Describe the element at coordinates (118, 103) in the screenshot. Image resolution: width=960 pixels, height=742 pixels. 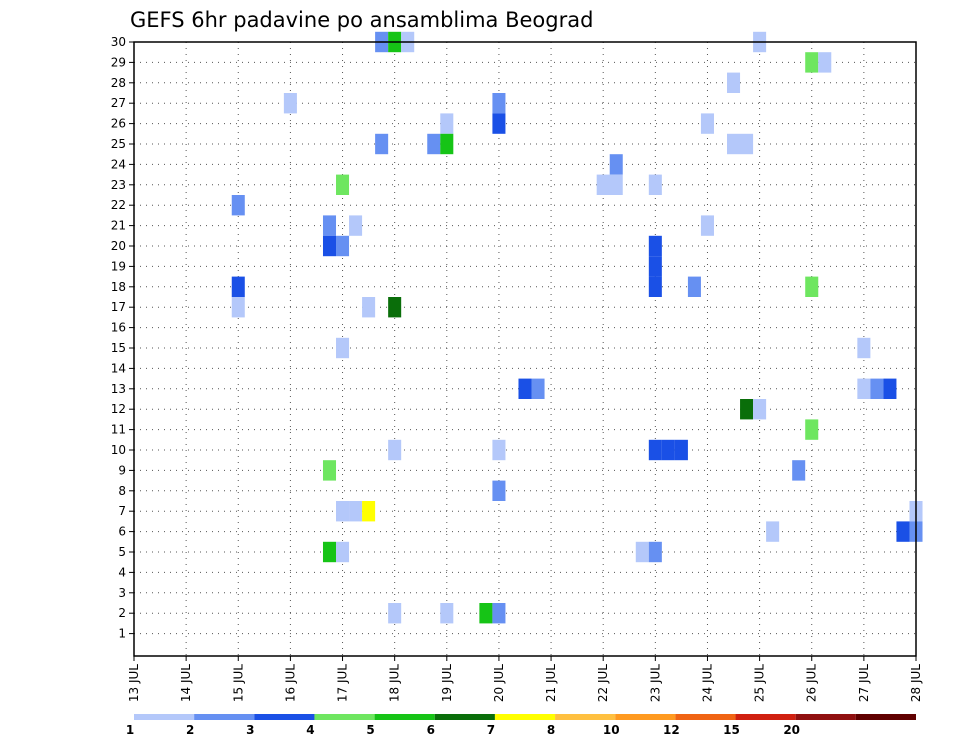
I see `y-tick-label: 27` at that location.